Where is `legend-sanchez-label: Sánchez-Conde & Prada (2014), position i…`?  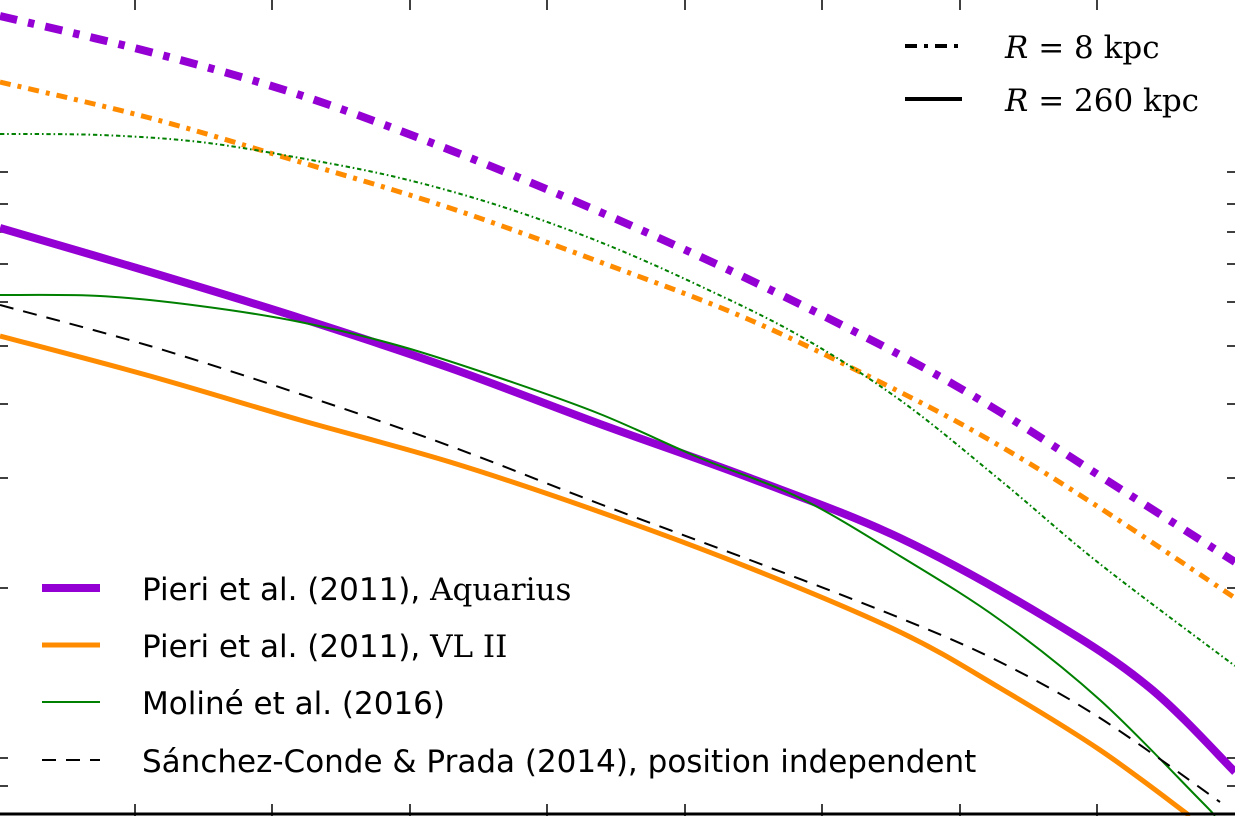 legend-sanchez-label: Sánchez-Conde & Prada (2014), position i… is located at coordinates (559, 762).